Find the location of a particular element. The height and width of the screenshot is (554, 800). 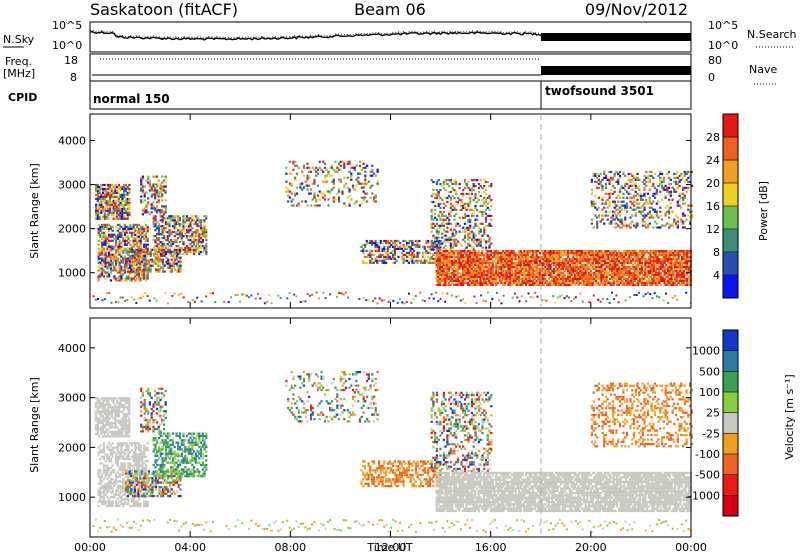

velocity-colorbar-tick: 1000 is located at coordinates (706, 351).